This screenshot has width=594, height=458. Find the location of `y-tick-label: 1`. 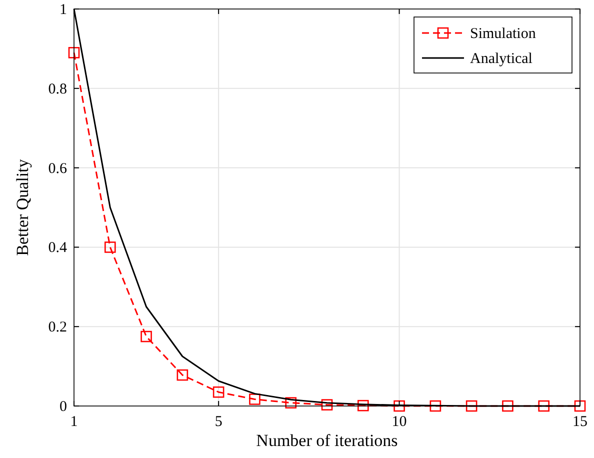

y-tick-label: 1 is located at coordinates (63, 10).